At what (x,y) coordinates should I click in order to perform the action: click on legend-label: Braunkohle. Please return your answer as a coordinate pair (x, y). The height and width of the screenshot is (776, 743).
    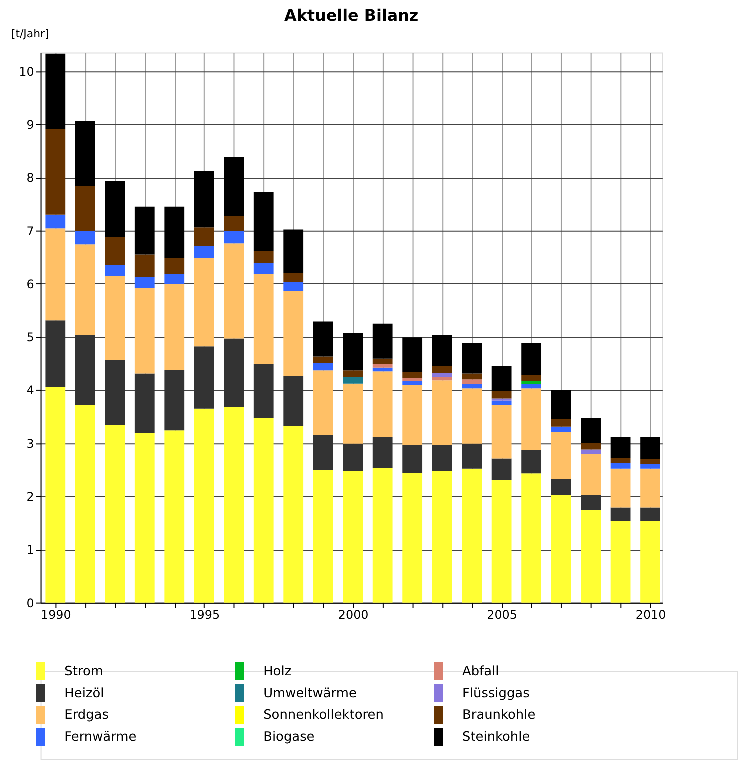
    Looking at the image, I should click on (499, 716).